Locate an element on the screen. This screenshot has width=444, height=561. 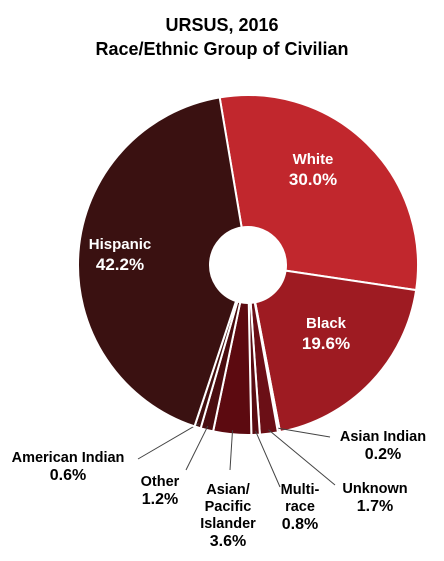
slice-label: Pacific is located at coordinates (228, 507).